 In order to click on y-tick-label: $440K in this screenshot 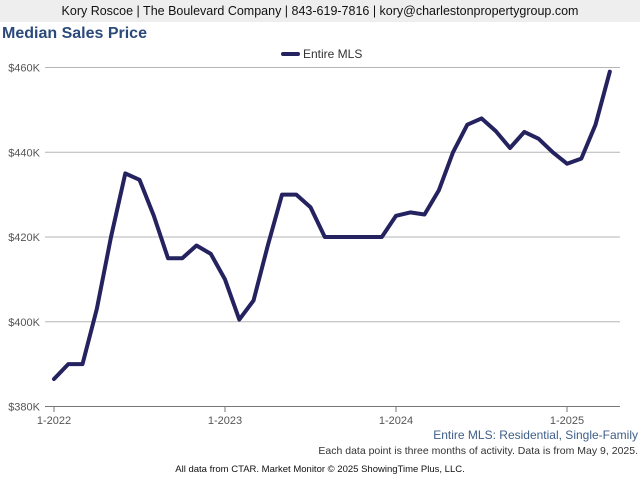, I will do `click(24, 153)`.